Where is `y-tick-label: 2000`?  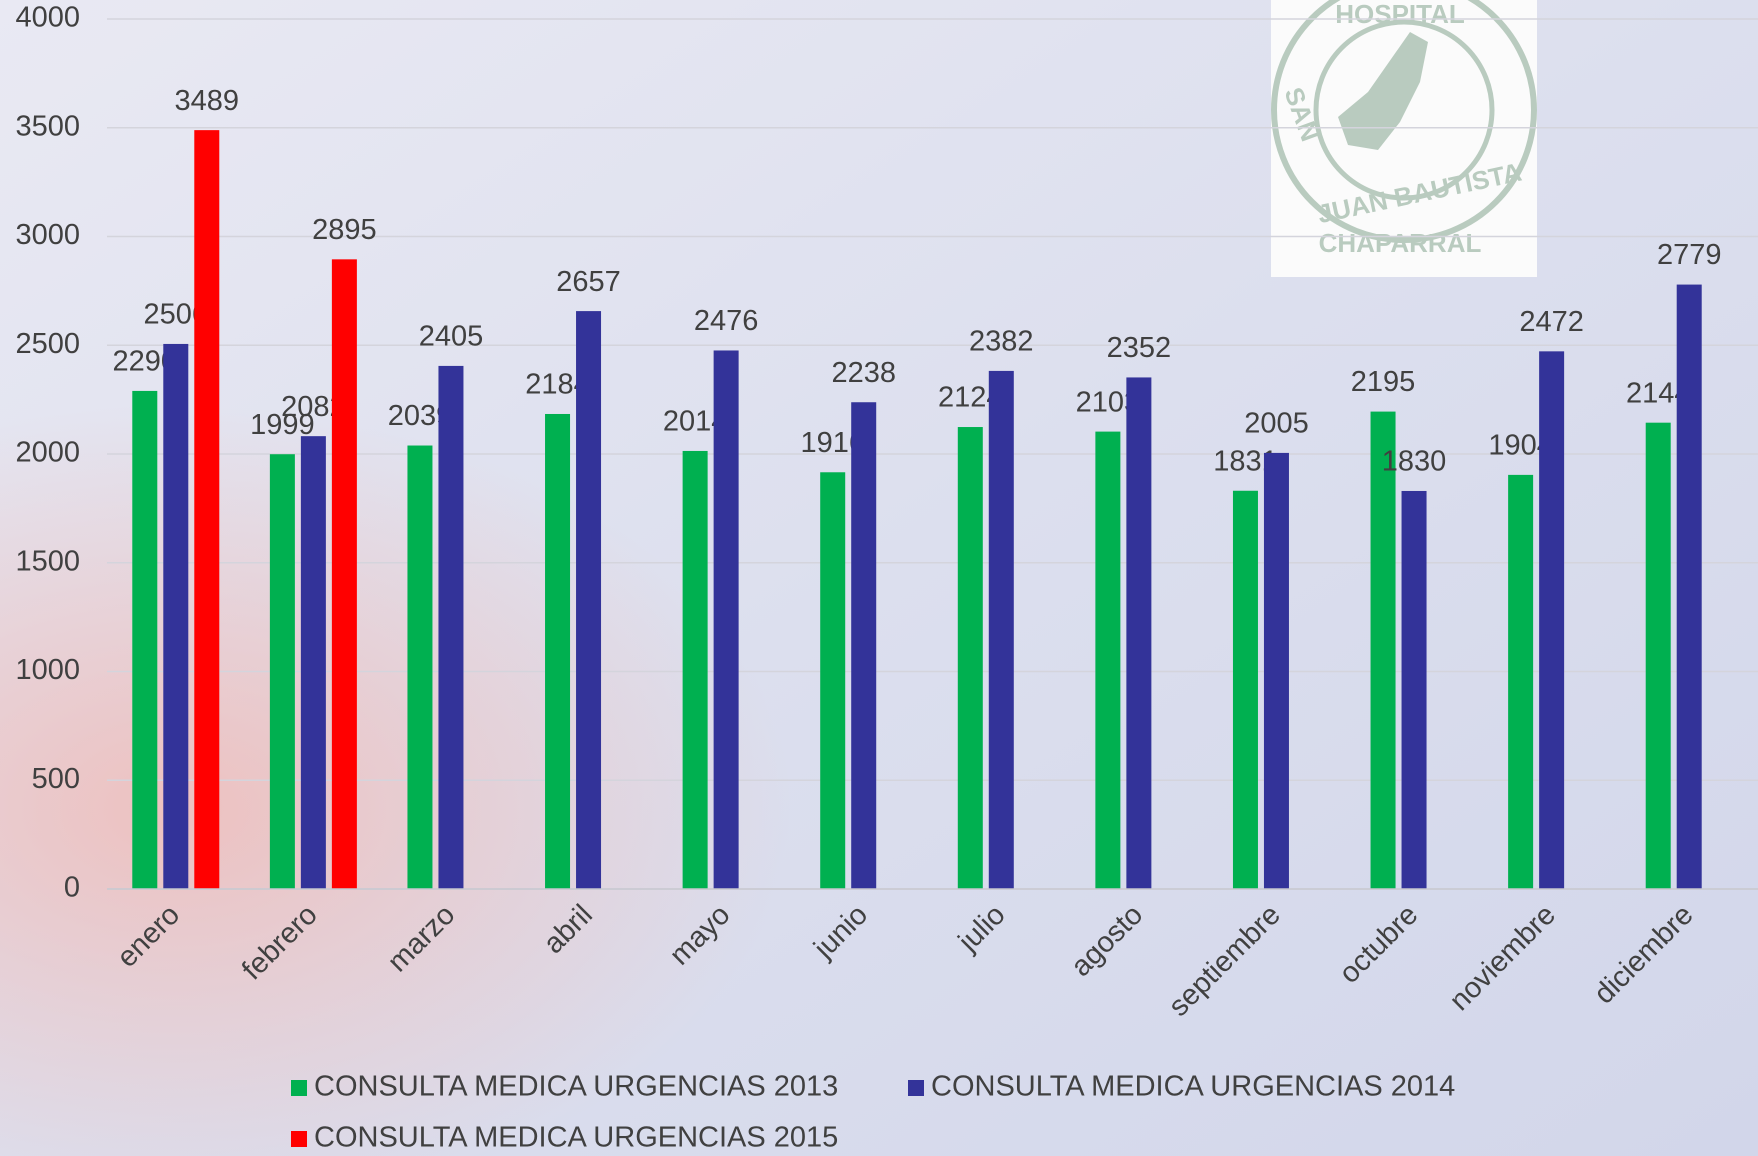 y-tick-label: 2000 is located at coordinates (47, 453).